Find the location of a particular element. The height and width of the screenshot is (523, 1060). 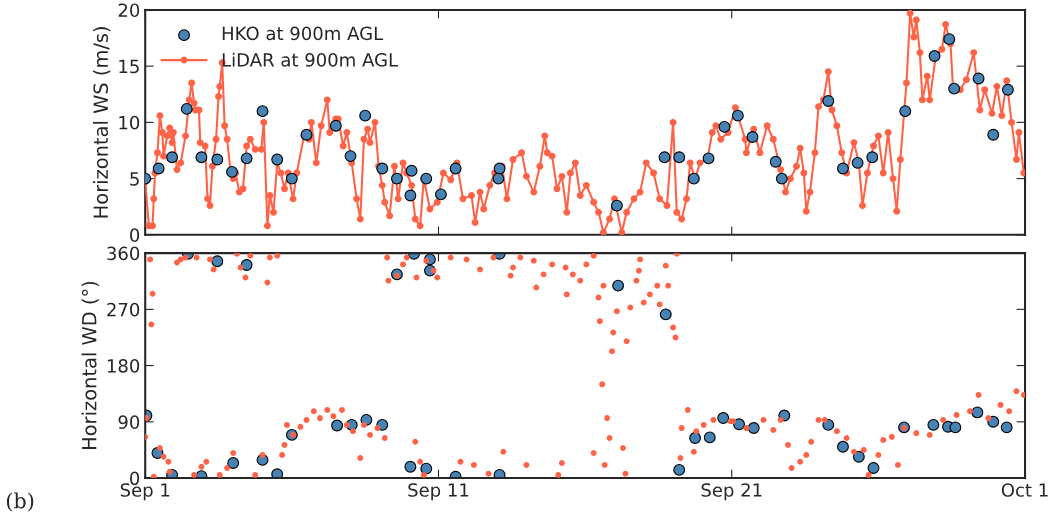

y-tick-label: 360 is located at coordinates (123, 253).